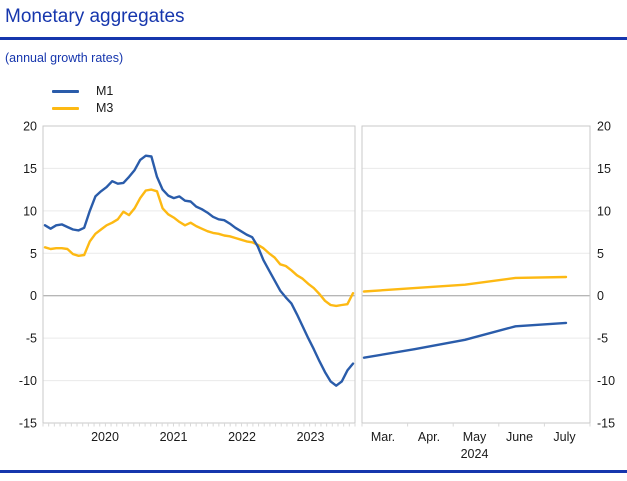 This screenshot has height=481, width=627. Describe the element at coordinates (65, 108) in the screenshot. I see `m3-line-swatch-icon` at that location.